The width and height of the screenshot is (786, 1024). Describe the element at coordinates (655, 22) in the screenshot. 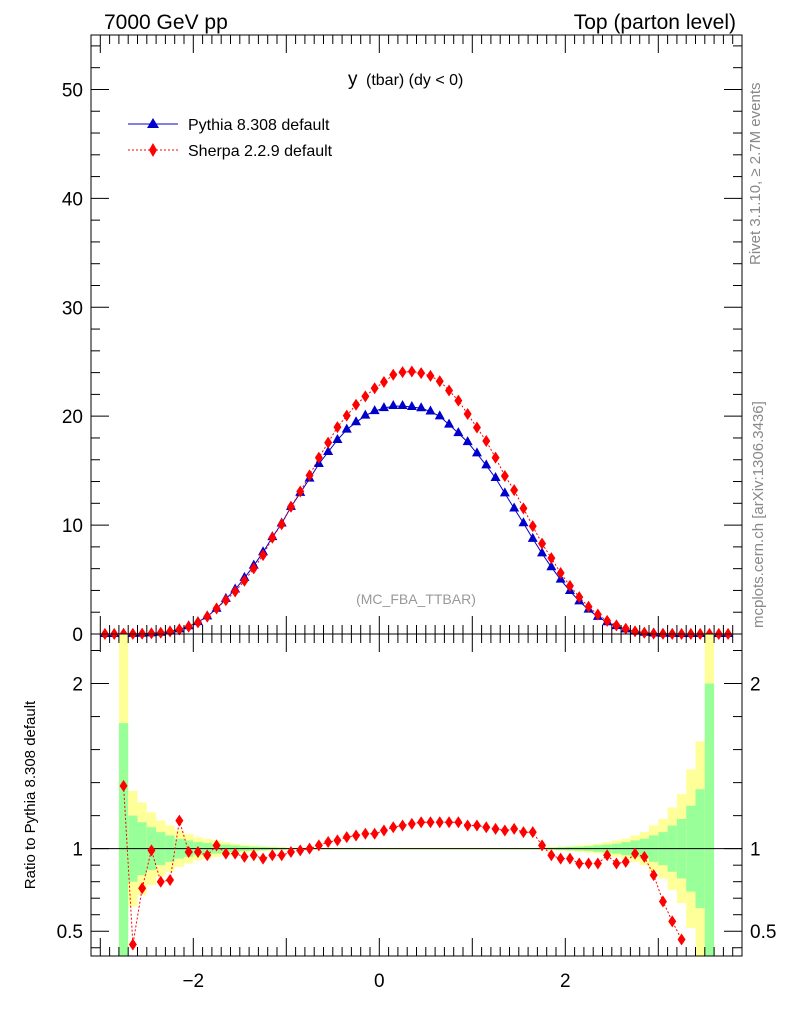

I see `header-right: Top (parton level)` at that location.